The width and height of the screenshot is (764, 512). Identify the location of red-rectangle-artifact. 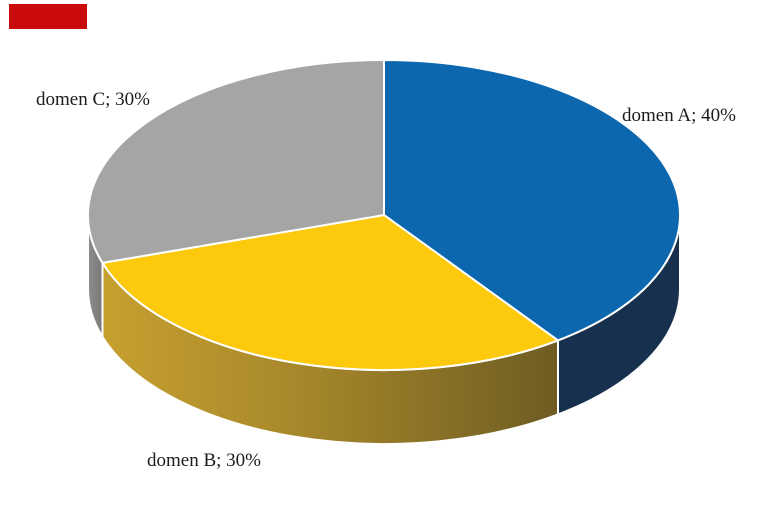
(48, 16).